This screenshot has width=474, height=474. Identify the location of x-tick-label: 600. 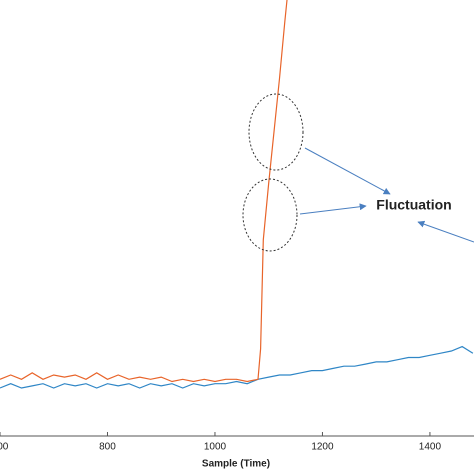
(4, 447).